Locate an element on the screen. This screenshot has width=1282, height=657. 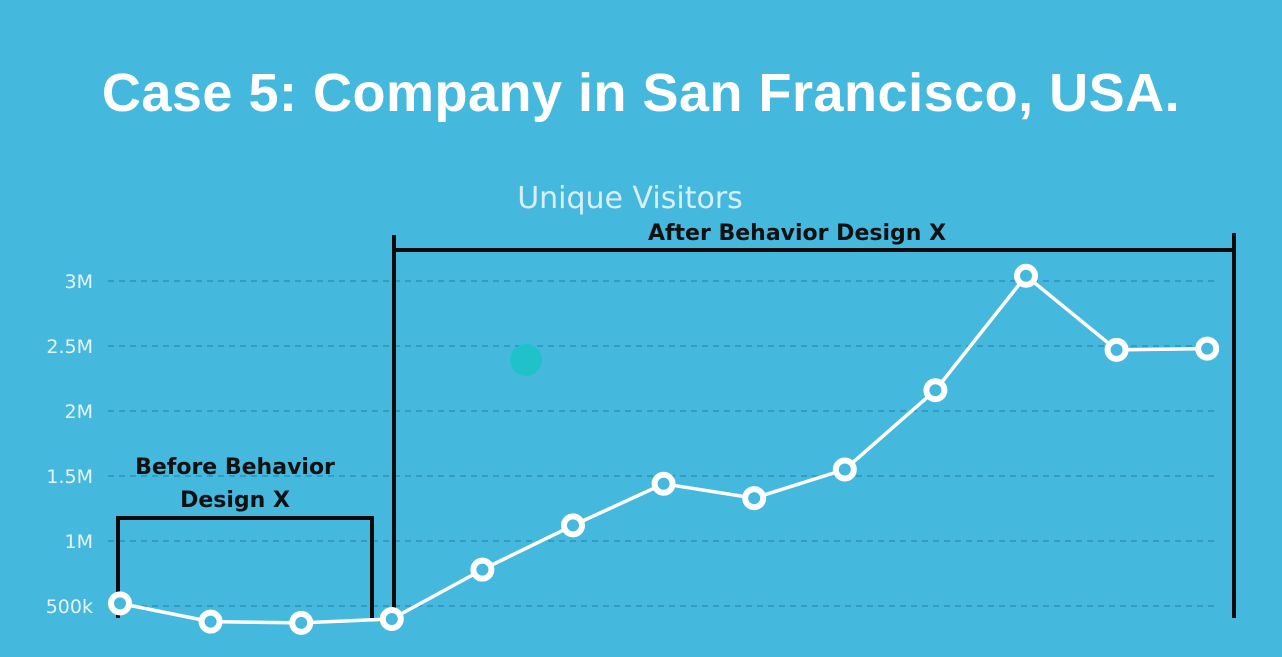
before-annotation-label: Before Behavior is located at coordinates (235, 467).